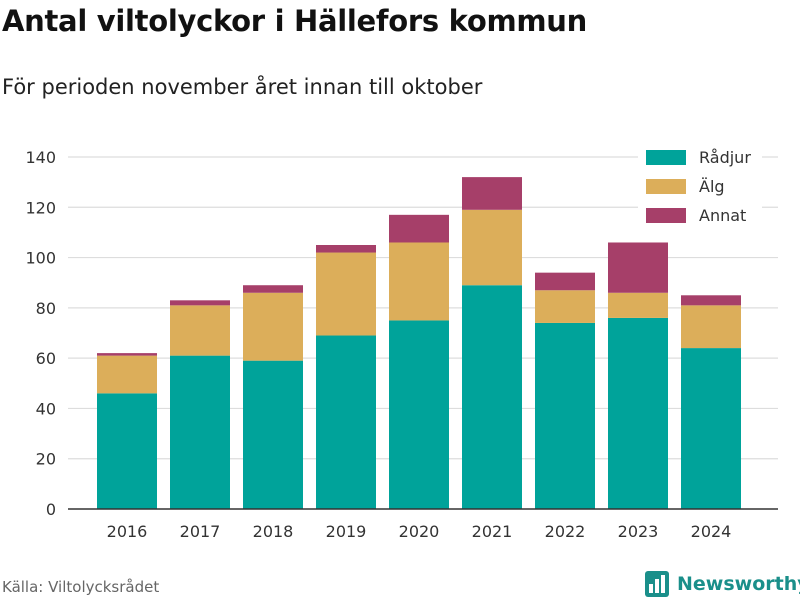 This screenshot has height=600, width=800. Describe the element at coordinates (565, 415) in the screenshot. I see `bar-segment-r-djur-2022` at that location.